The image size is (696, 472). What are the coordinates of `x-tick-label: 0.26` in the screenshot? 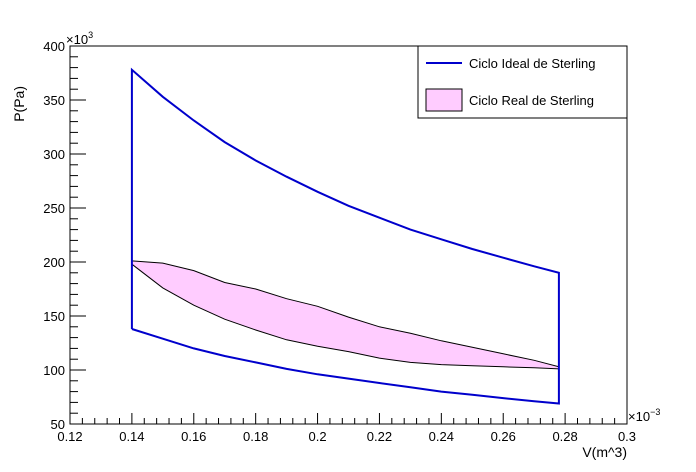 It's located at (503, 436).